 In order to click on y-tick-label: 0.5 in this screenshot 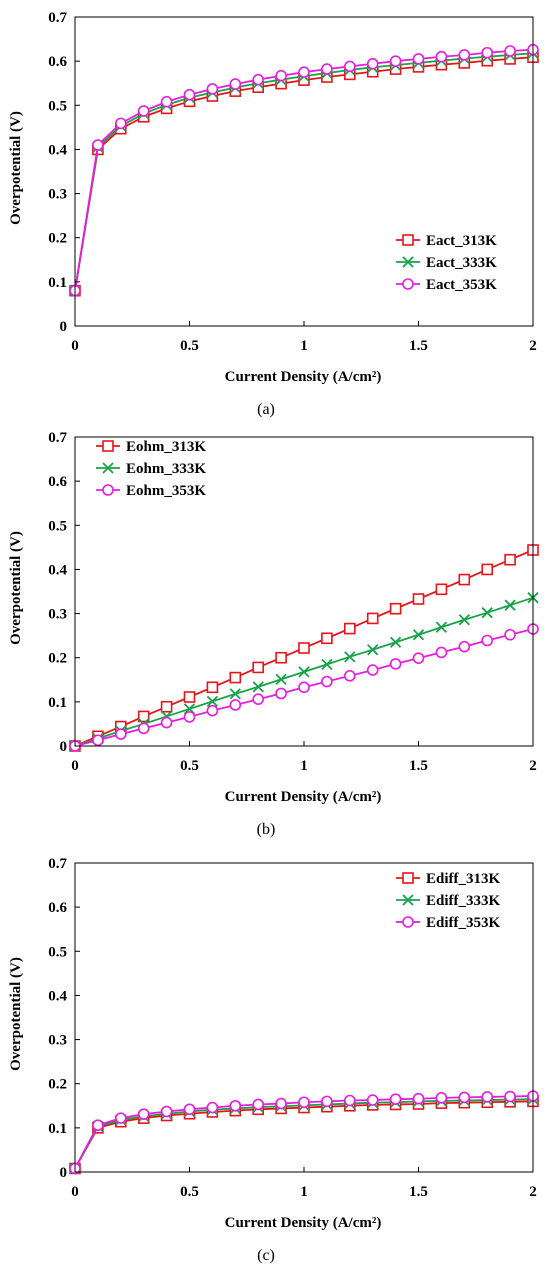, I will do `click(57, 952)`.